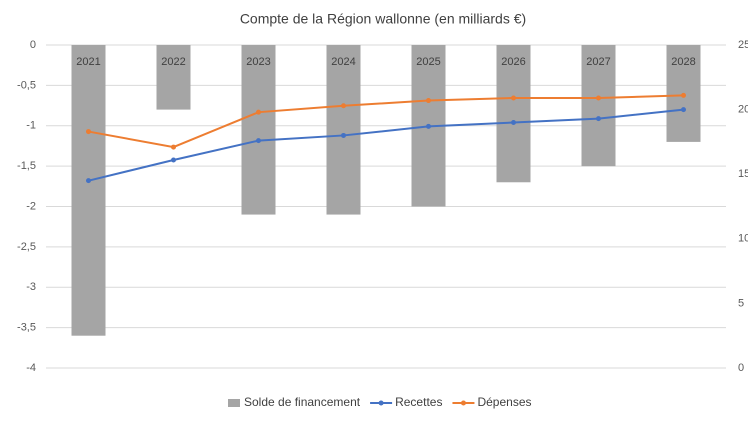 The width and height of the screenshot is (748, 423). What do you see at coordinates (343, 62) in the screenshot?
I see `category-label: 2024` at bounding box center [343, 62].